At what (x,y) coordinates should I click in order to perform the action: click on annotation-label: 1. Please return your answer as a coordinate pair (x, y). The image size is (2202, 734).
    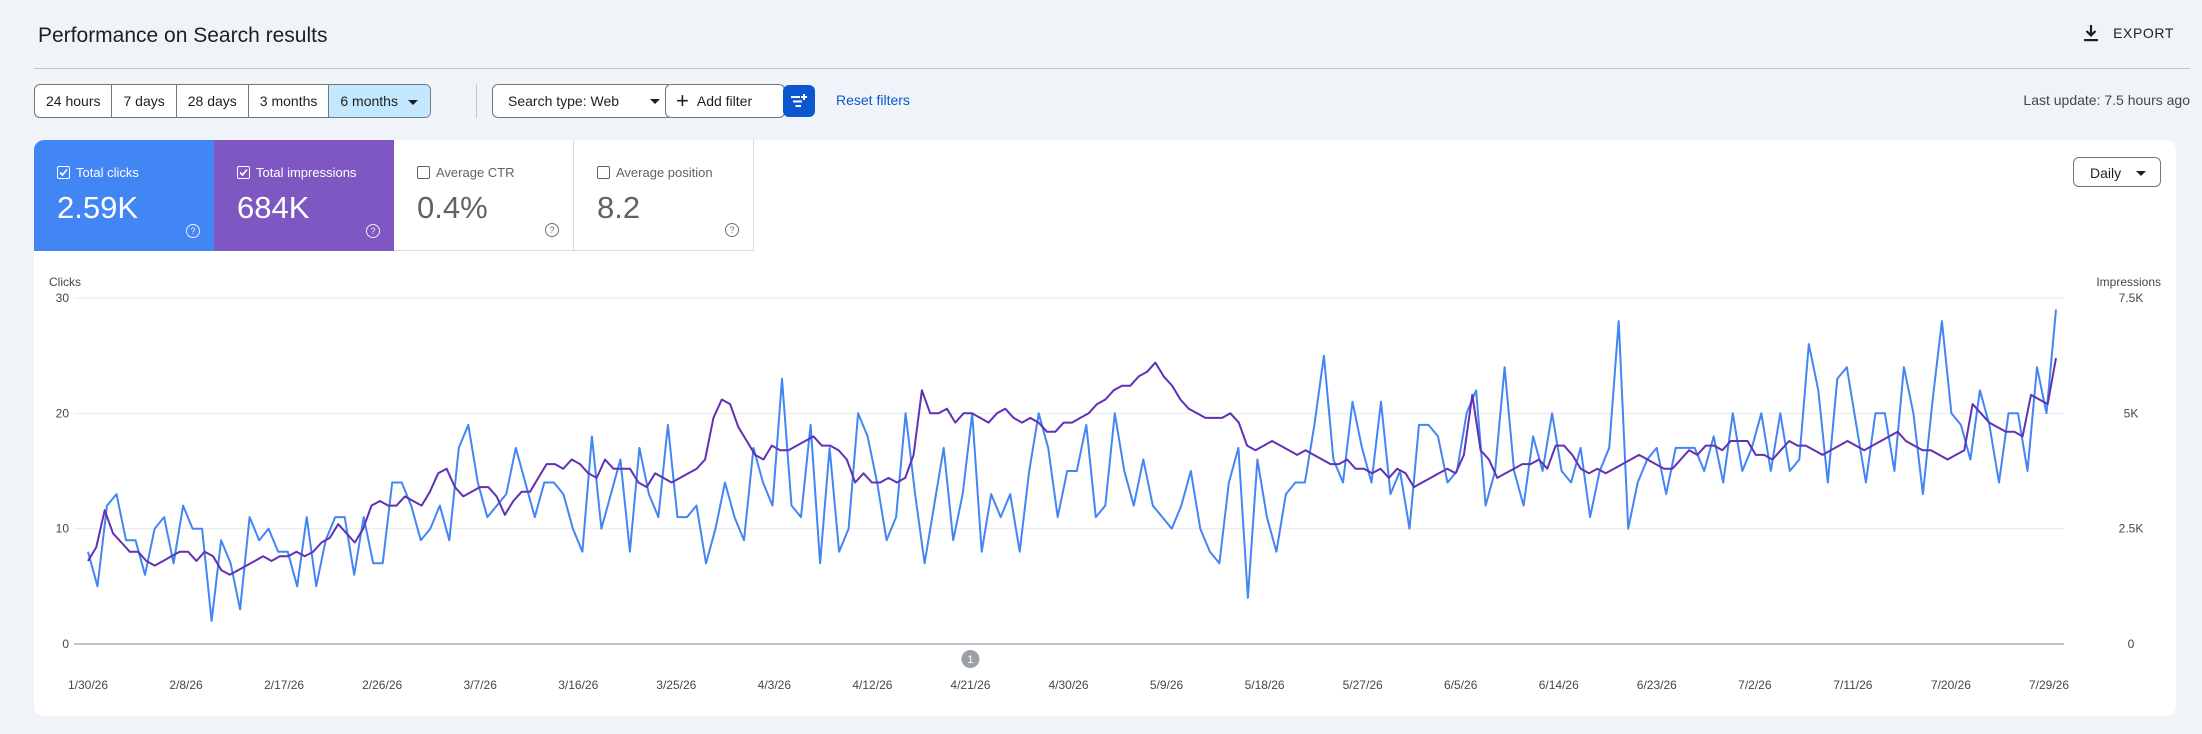
    Looking at the image, I should click on (970, 660).